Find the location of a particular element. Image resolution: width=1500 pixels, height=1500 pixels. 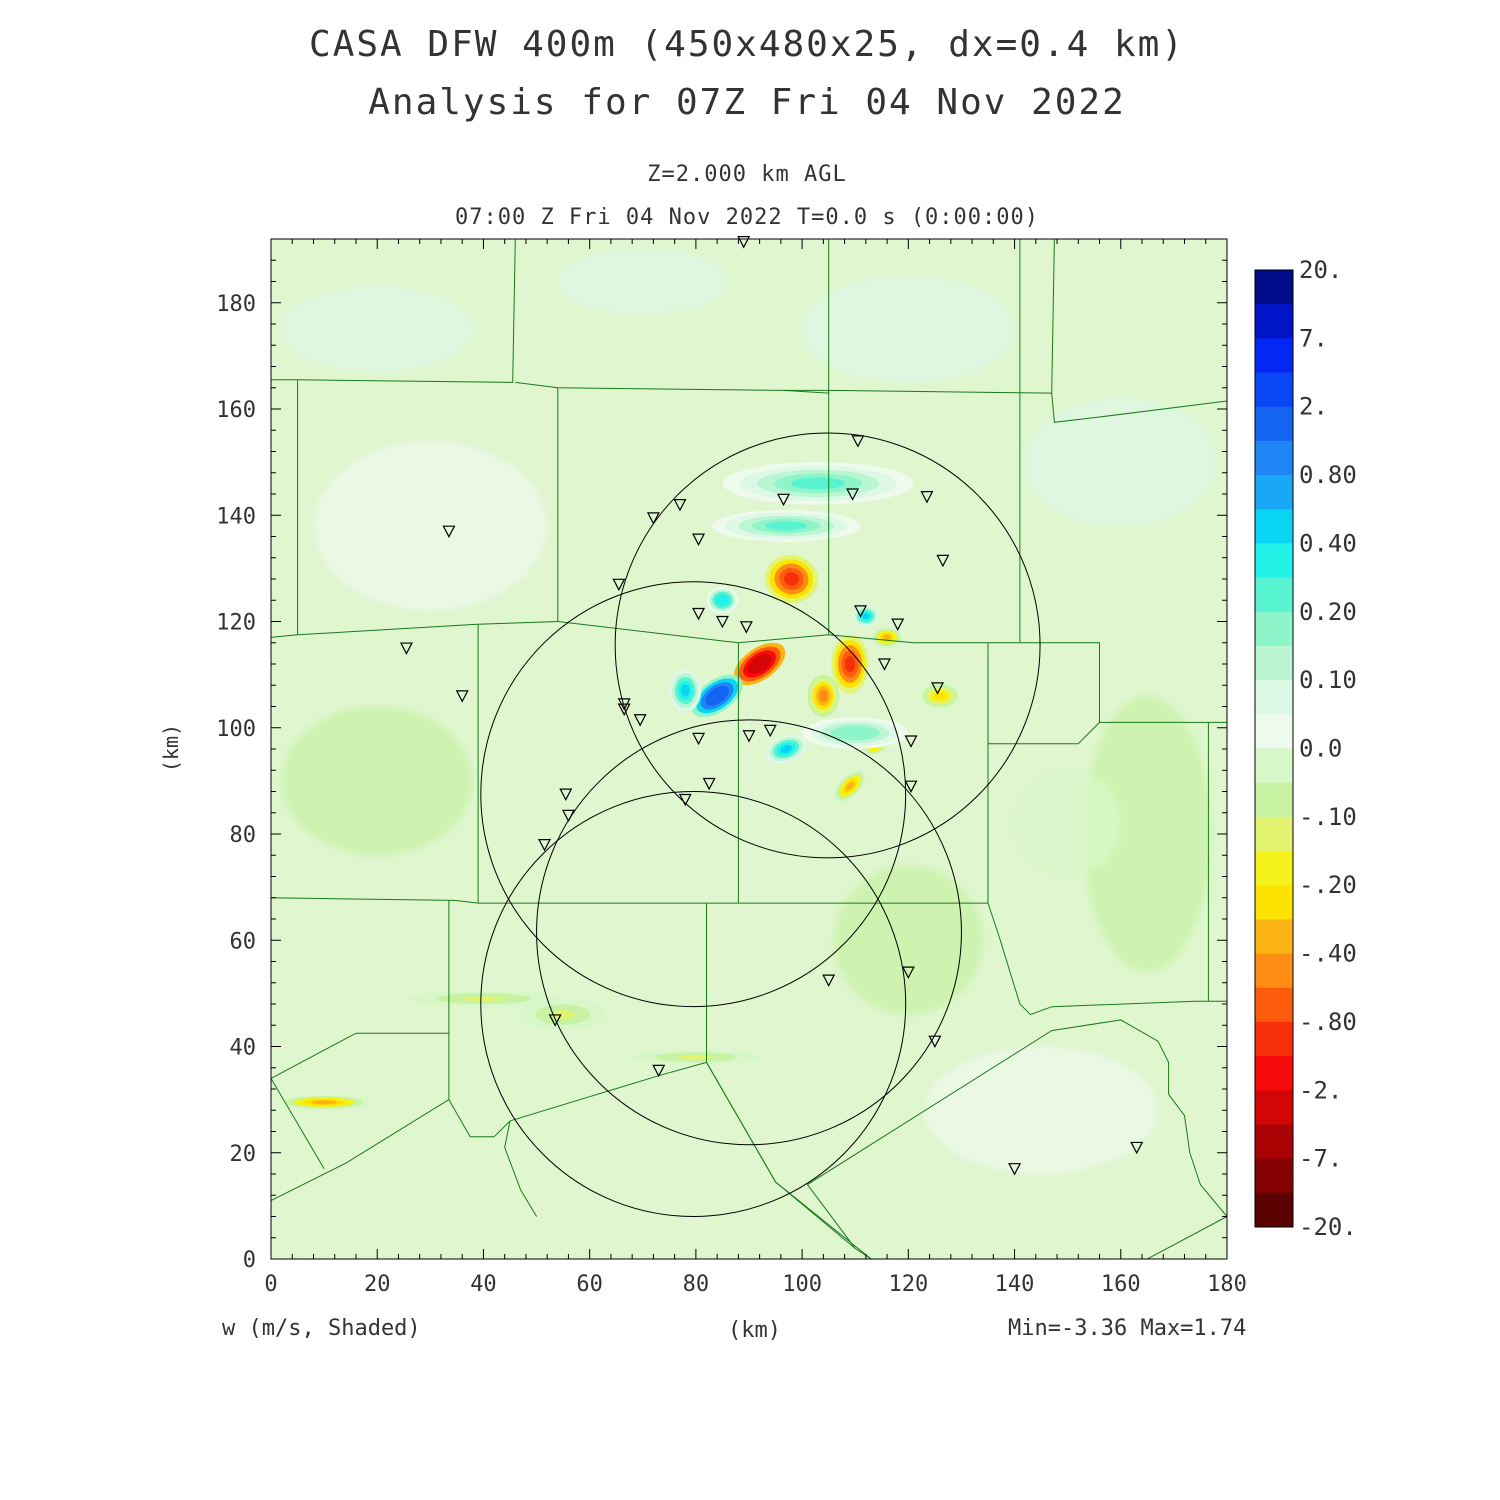

y-tick-label: 100 is located at coordinates (236, 729).